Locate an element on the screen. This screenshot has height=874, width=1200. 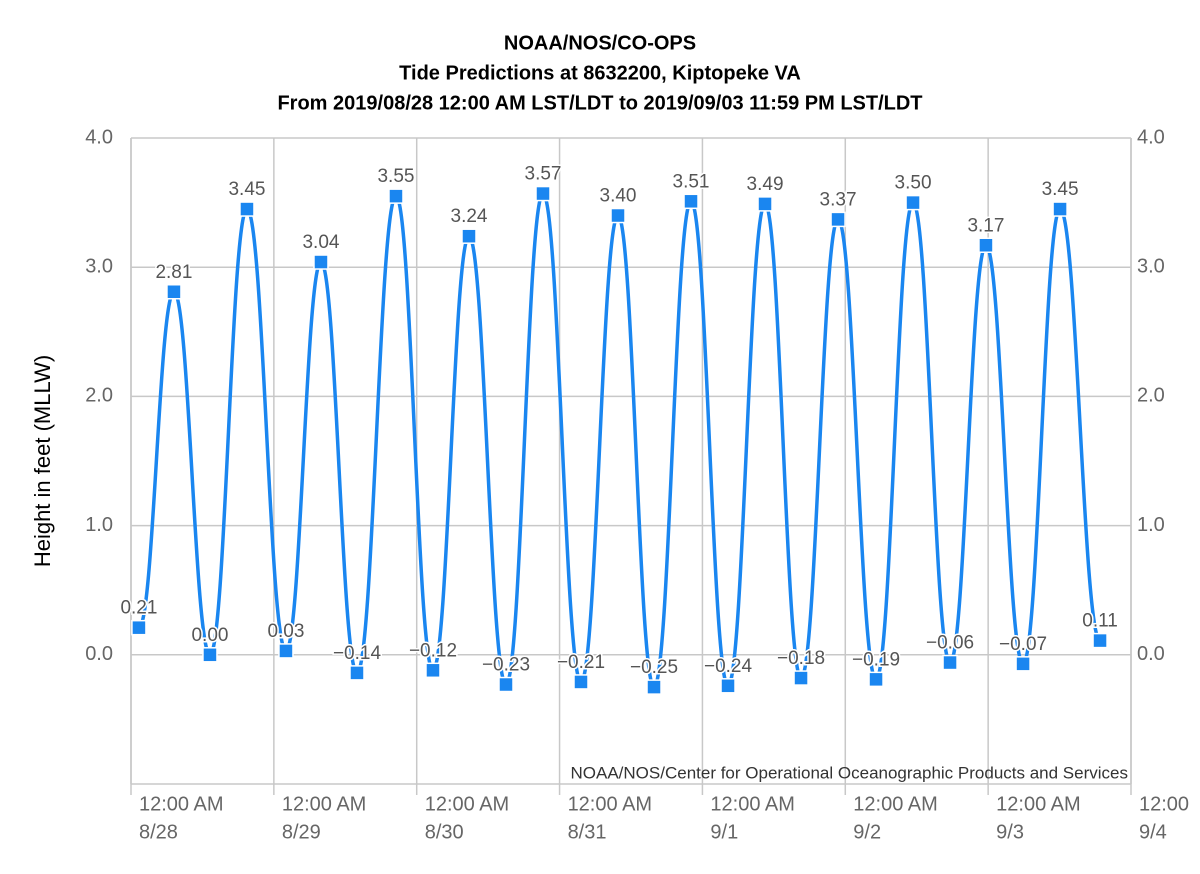
y-tick-label: 1.0 is located at coordinates (99, 525).